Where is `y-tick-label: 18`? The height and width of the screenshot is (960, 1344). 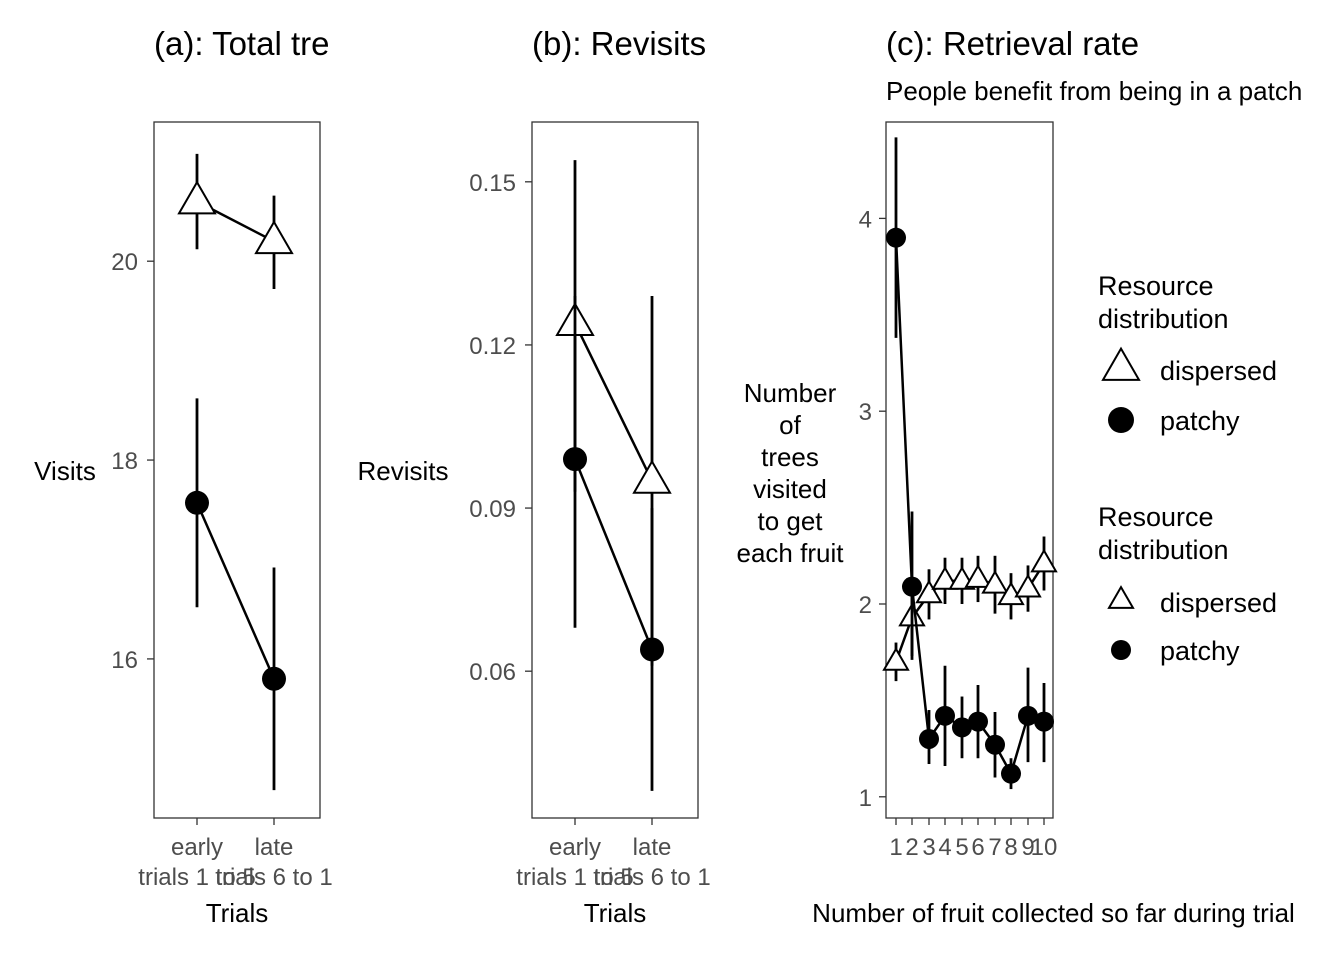
y-tick-label: 18 is located at coordinates (124, 461).